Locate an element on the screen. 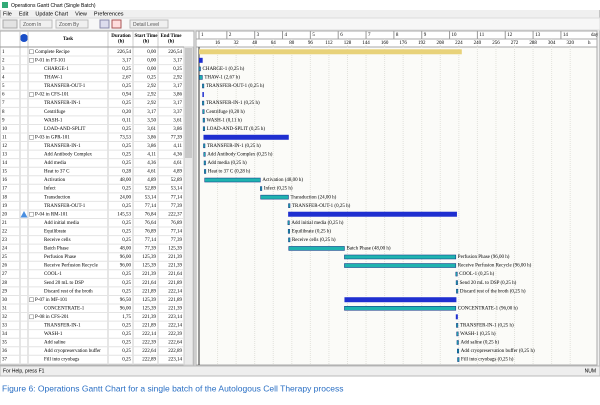 This screenshot has width=600, height=405. options-button is located at coordinates (104, 24).